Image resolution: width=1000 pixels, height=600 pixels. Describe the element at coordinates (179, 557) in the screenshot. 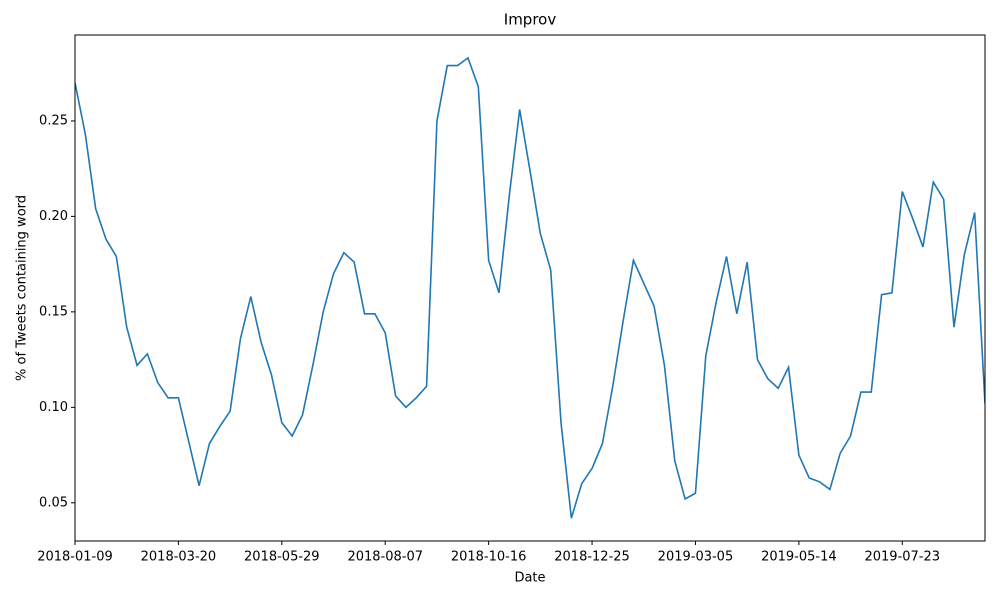

I see `x-tick-label: 2018-03-20` at that location.